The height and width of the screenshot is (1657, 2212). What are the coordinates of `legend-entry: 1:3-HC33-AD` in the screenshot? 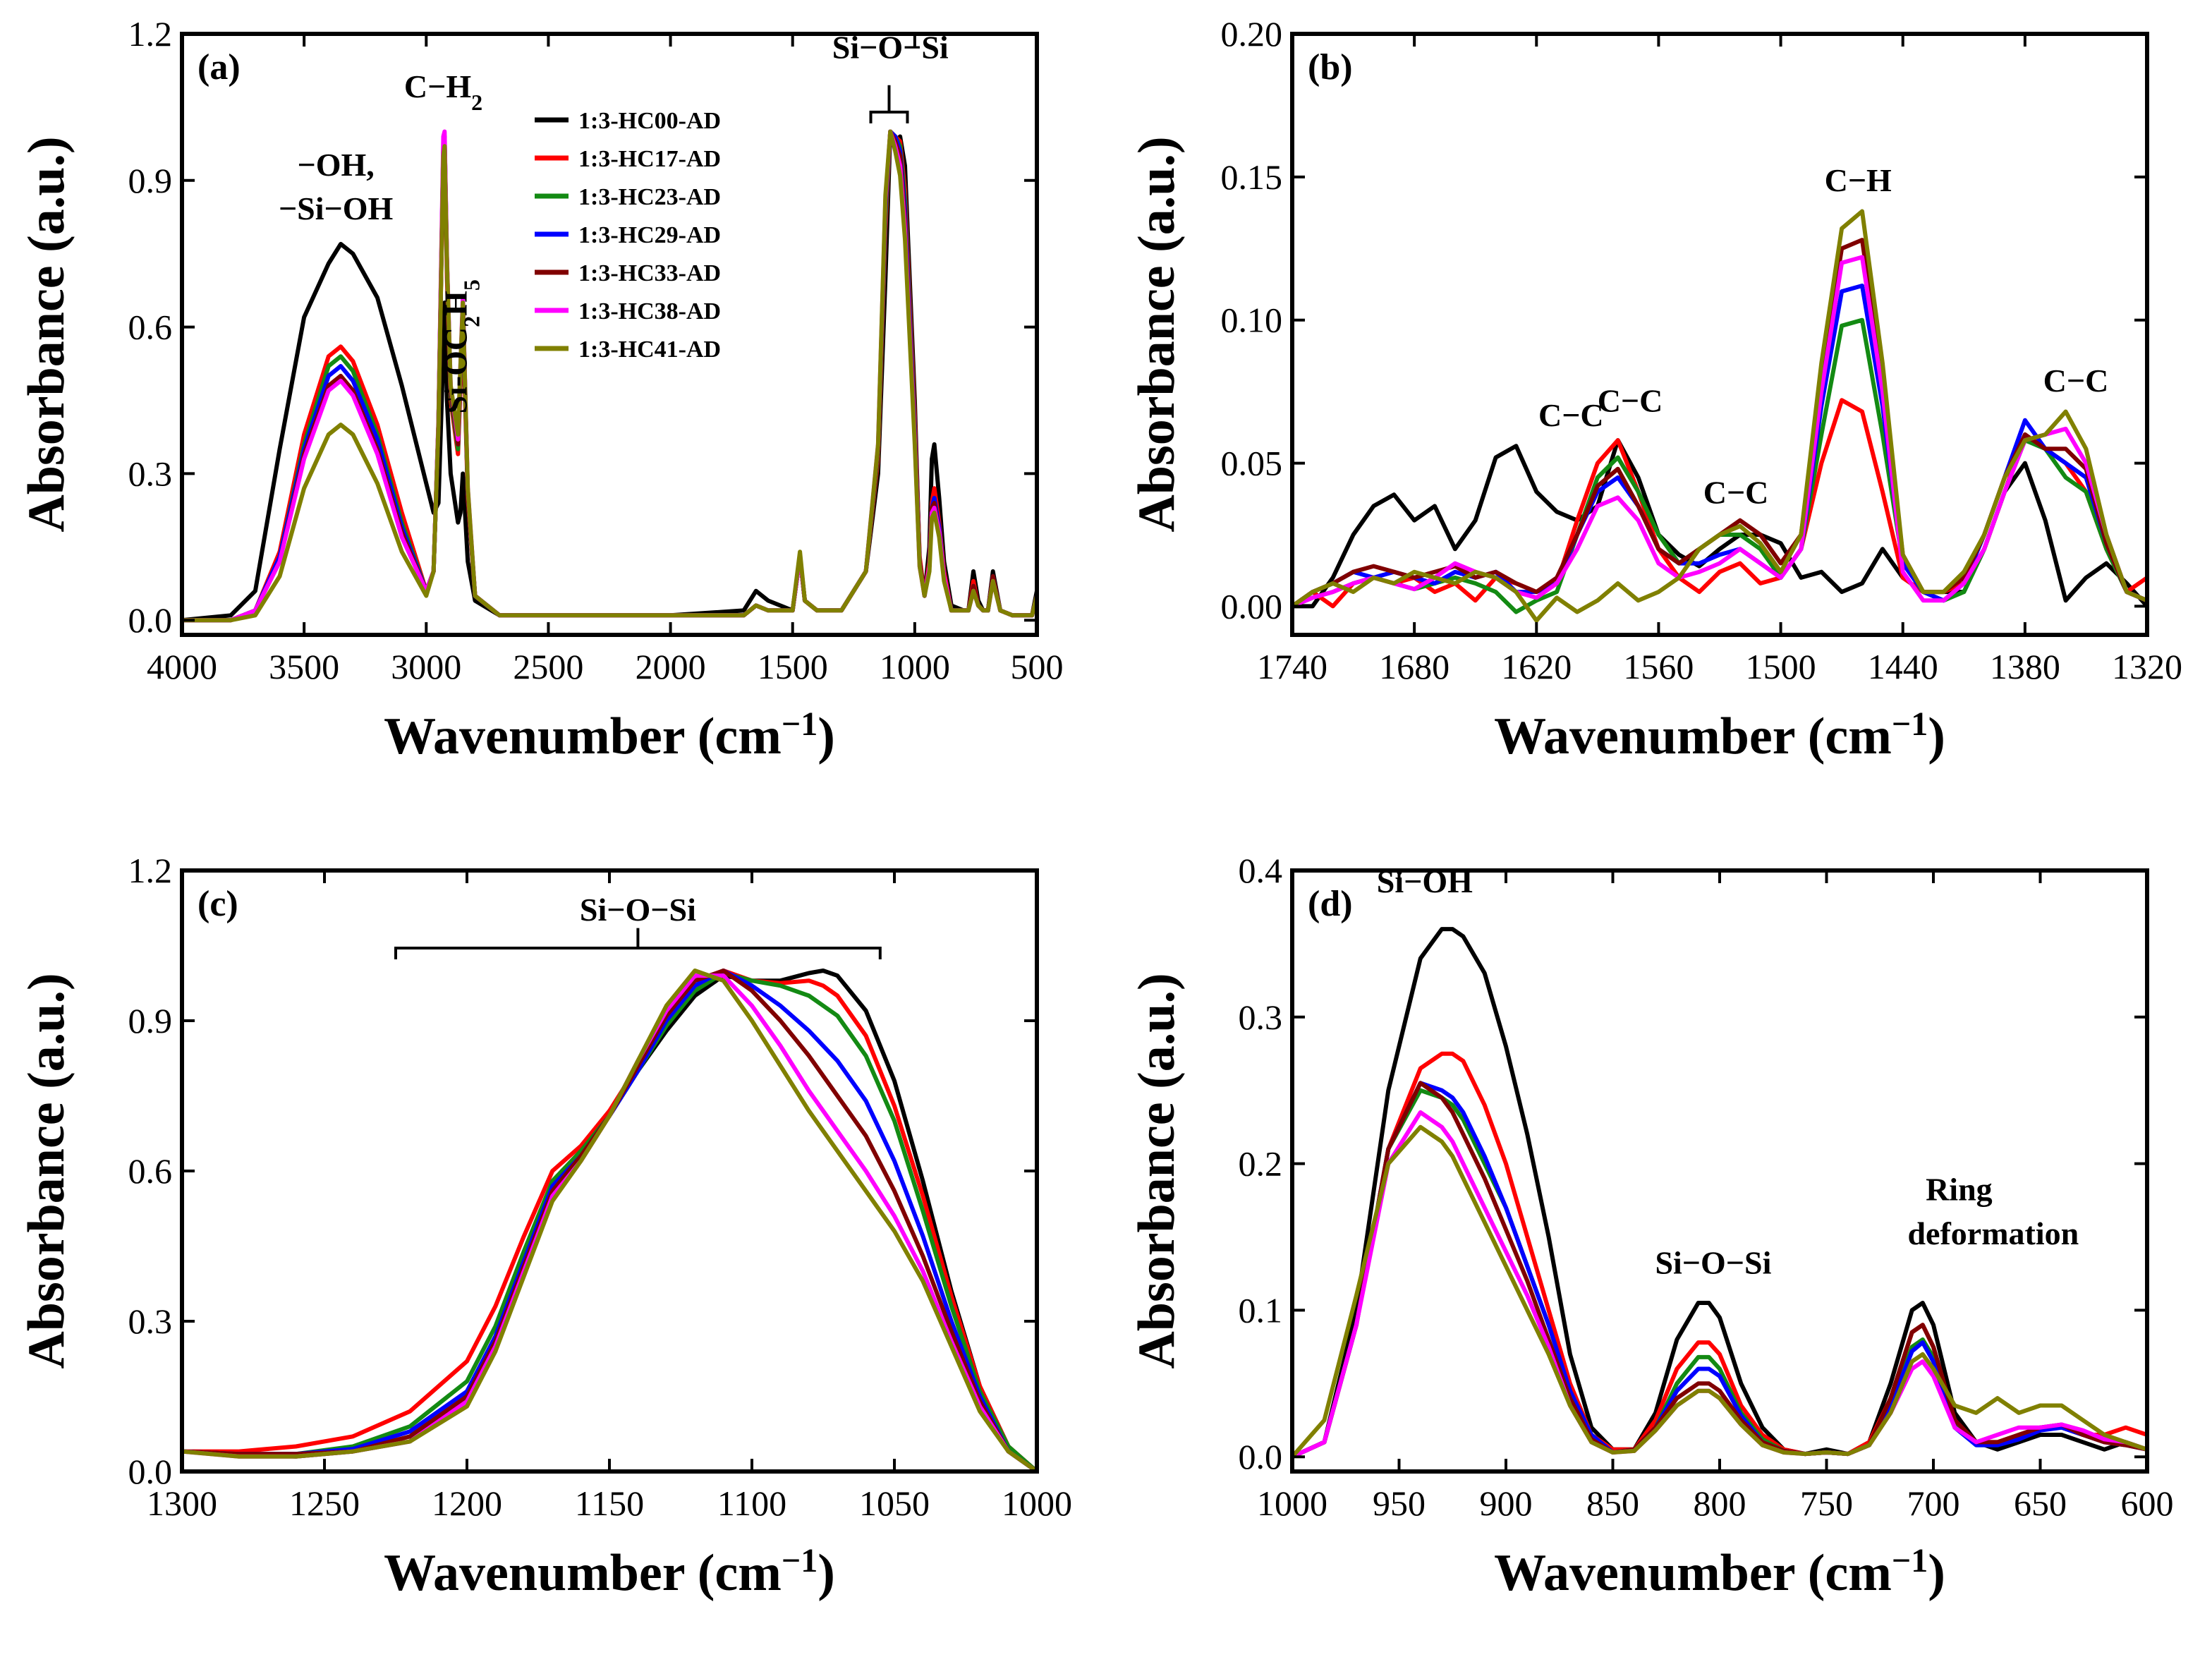 It's located at (649, 273).